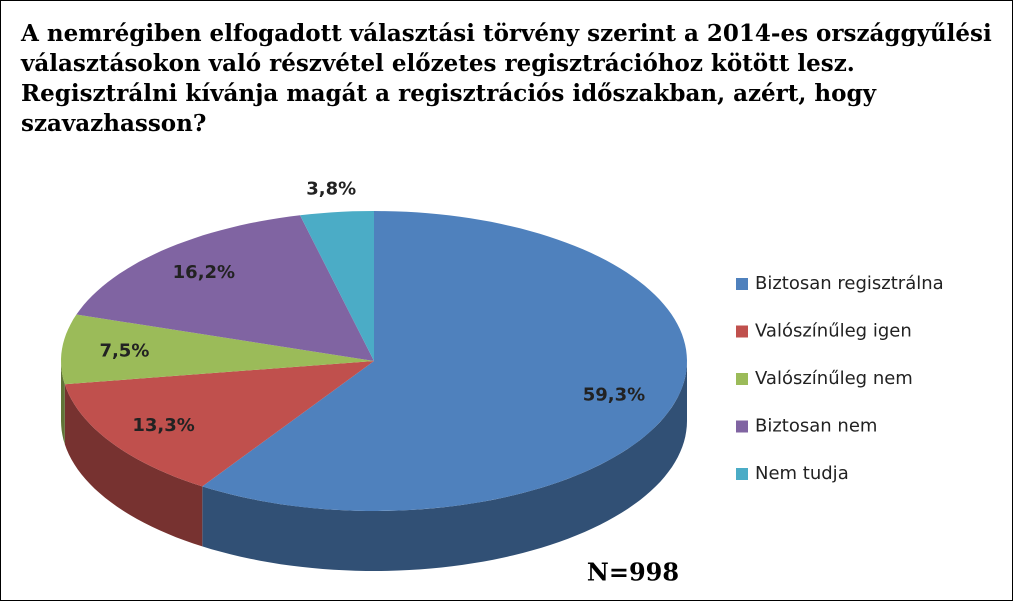  I want to click on data-label: 13,3%, so click(163, 425).